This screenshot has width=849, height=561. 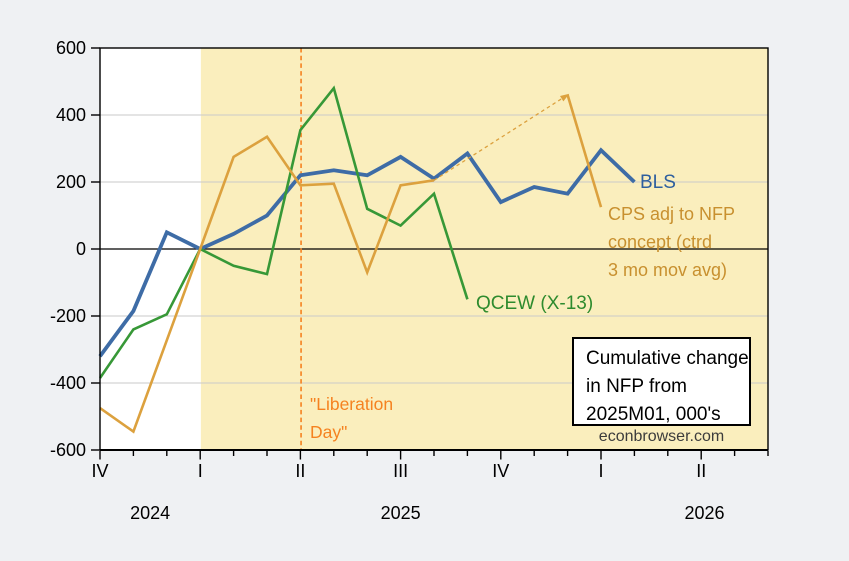 What do you see at coordinates (400, 471) in the screenshot?
I see `x-quarter-label: III` at bounding box center [400, 471].